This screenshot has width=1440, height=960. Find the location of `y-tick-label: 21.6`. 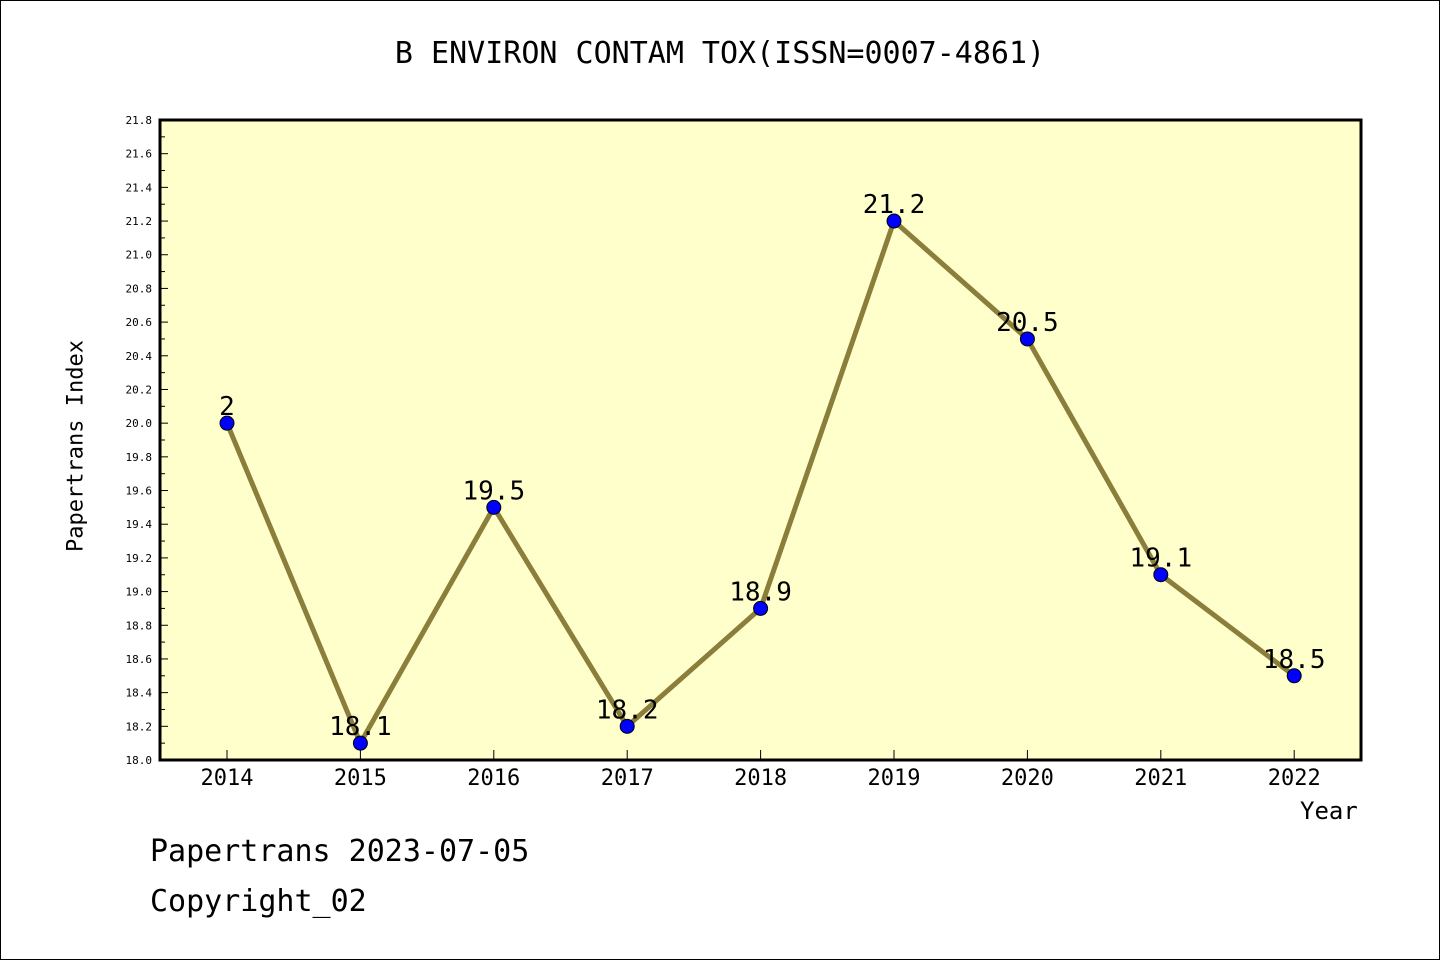

y-tick-label: 21.6 is located at coordinates (139, 154).